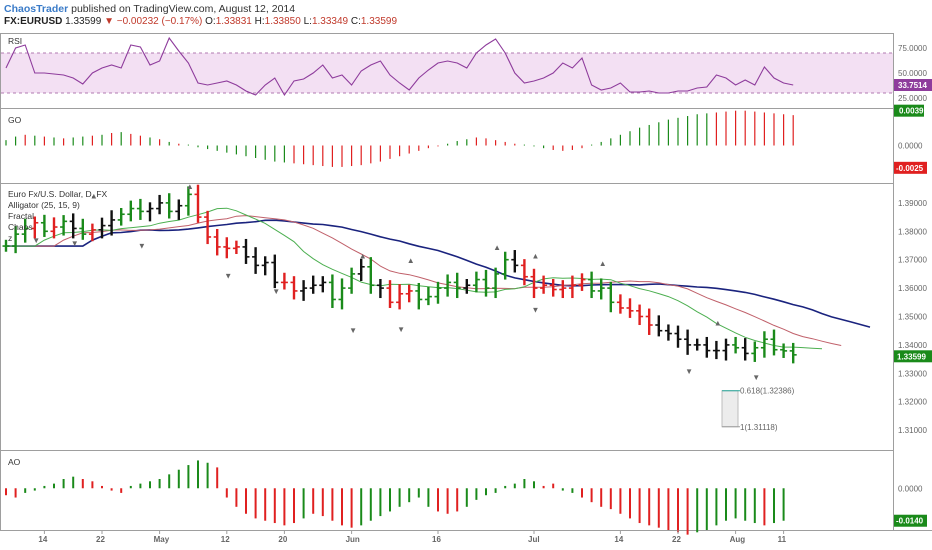  What do you see at coordinates (225, 539) in the screenshot?
I see `time-axis-label: 12` at bounding box center [225, 539].